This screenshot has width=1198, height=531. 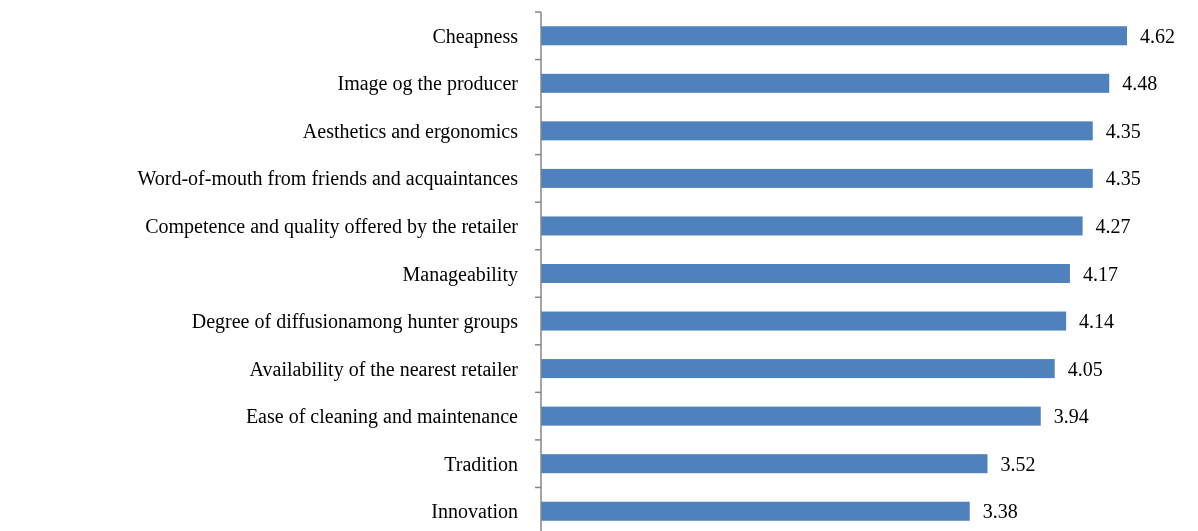 I want to click on y-tick-label: Tradition, so click(x=481, y=463).